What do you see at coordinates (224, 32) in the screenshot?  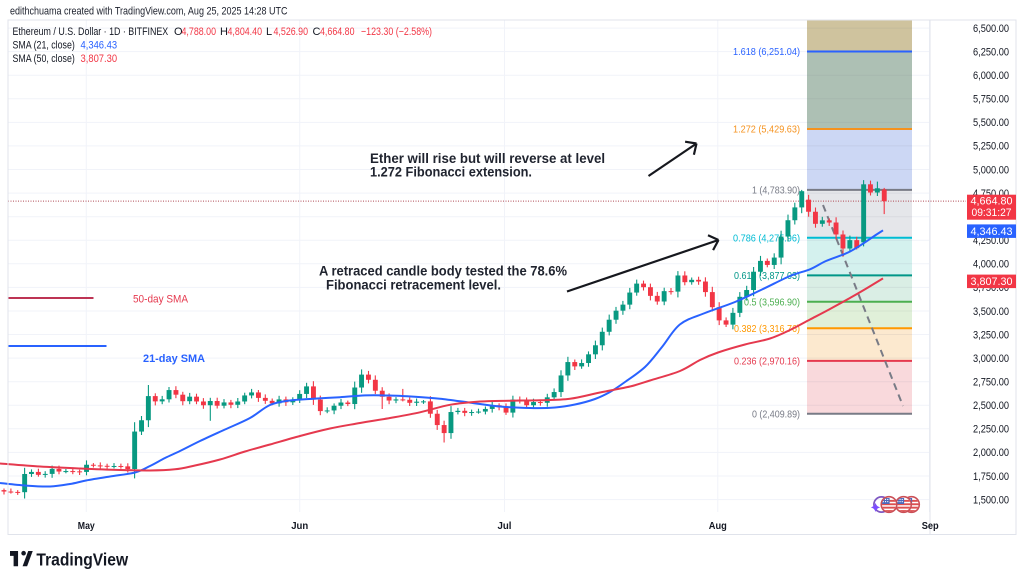 I see `svg-text: H` at bounding box center [224, 32].